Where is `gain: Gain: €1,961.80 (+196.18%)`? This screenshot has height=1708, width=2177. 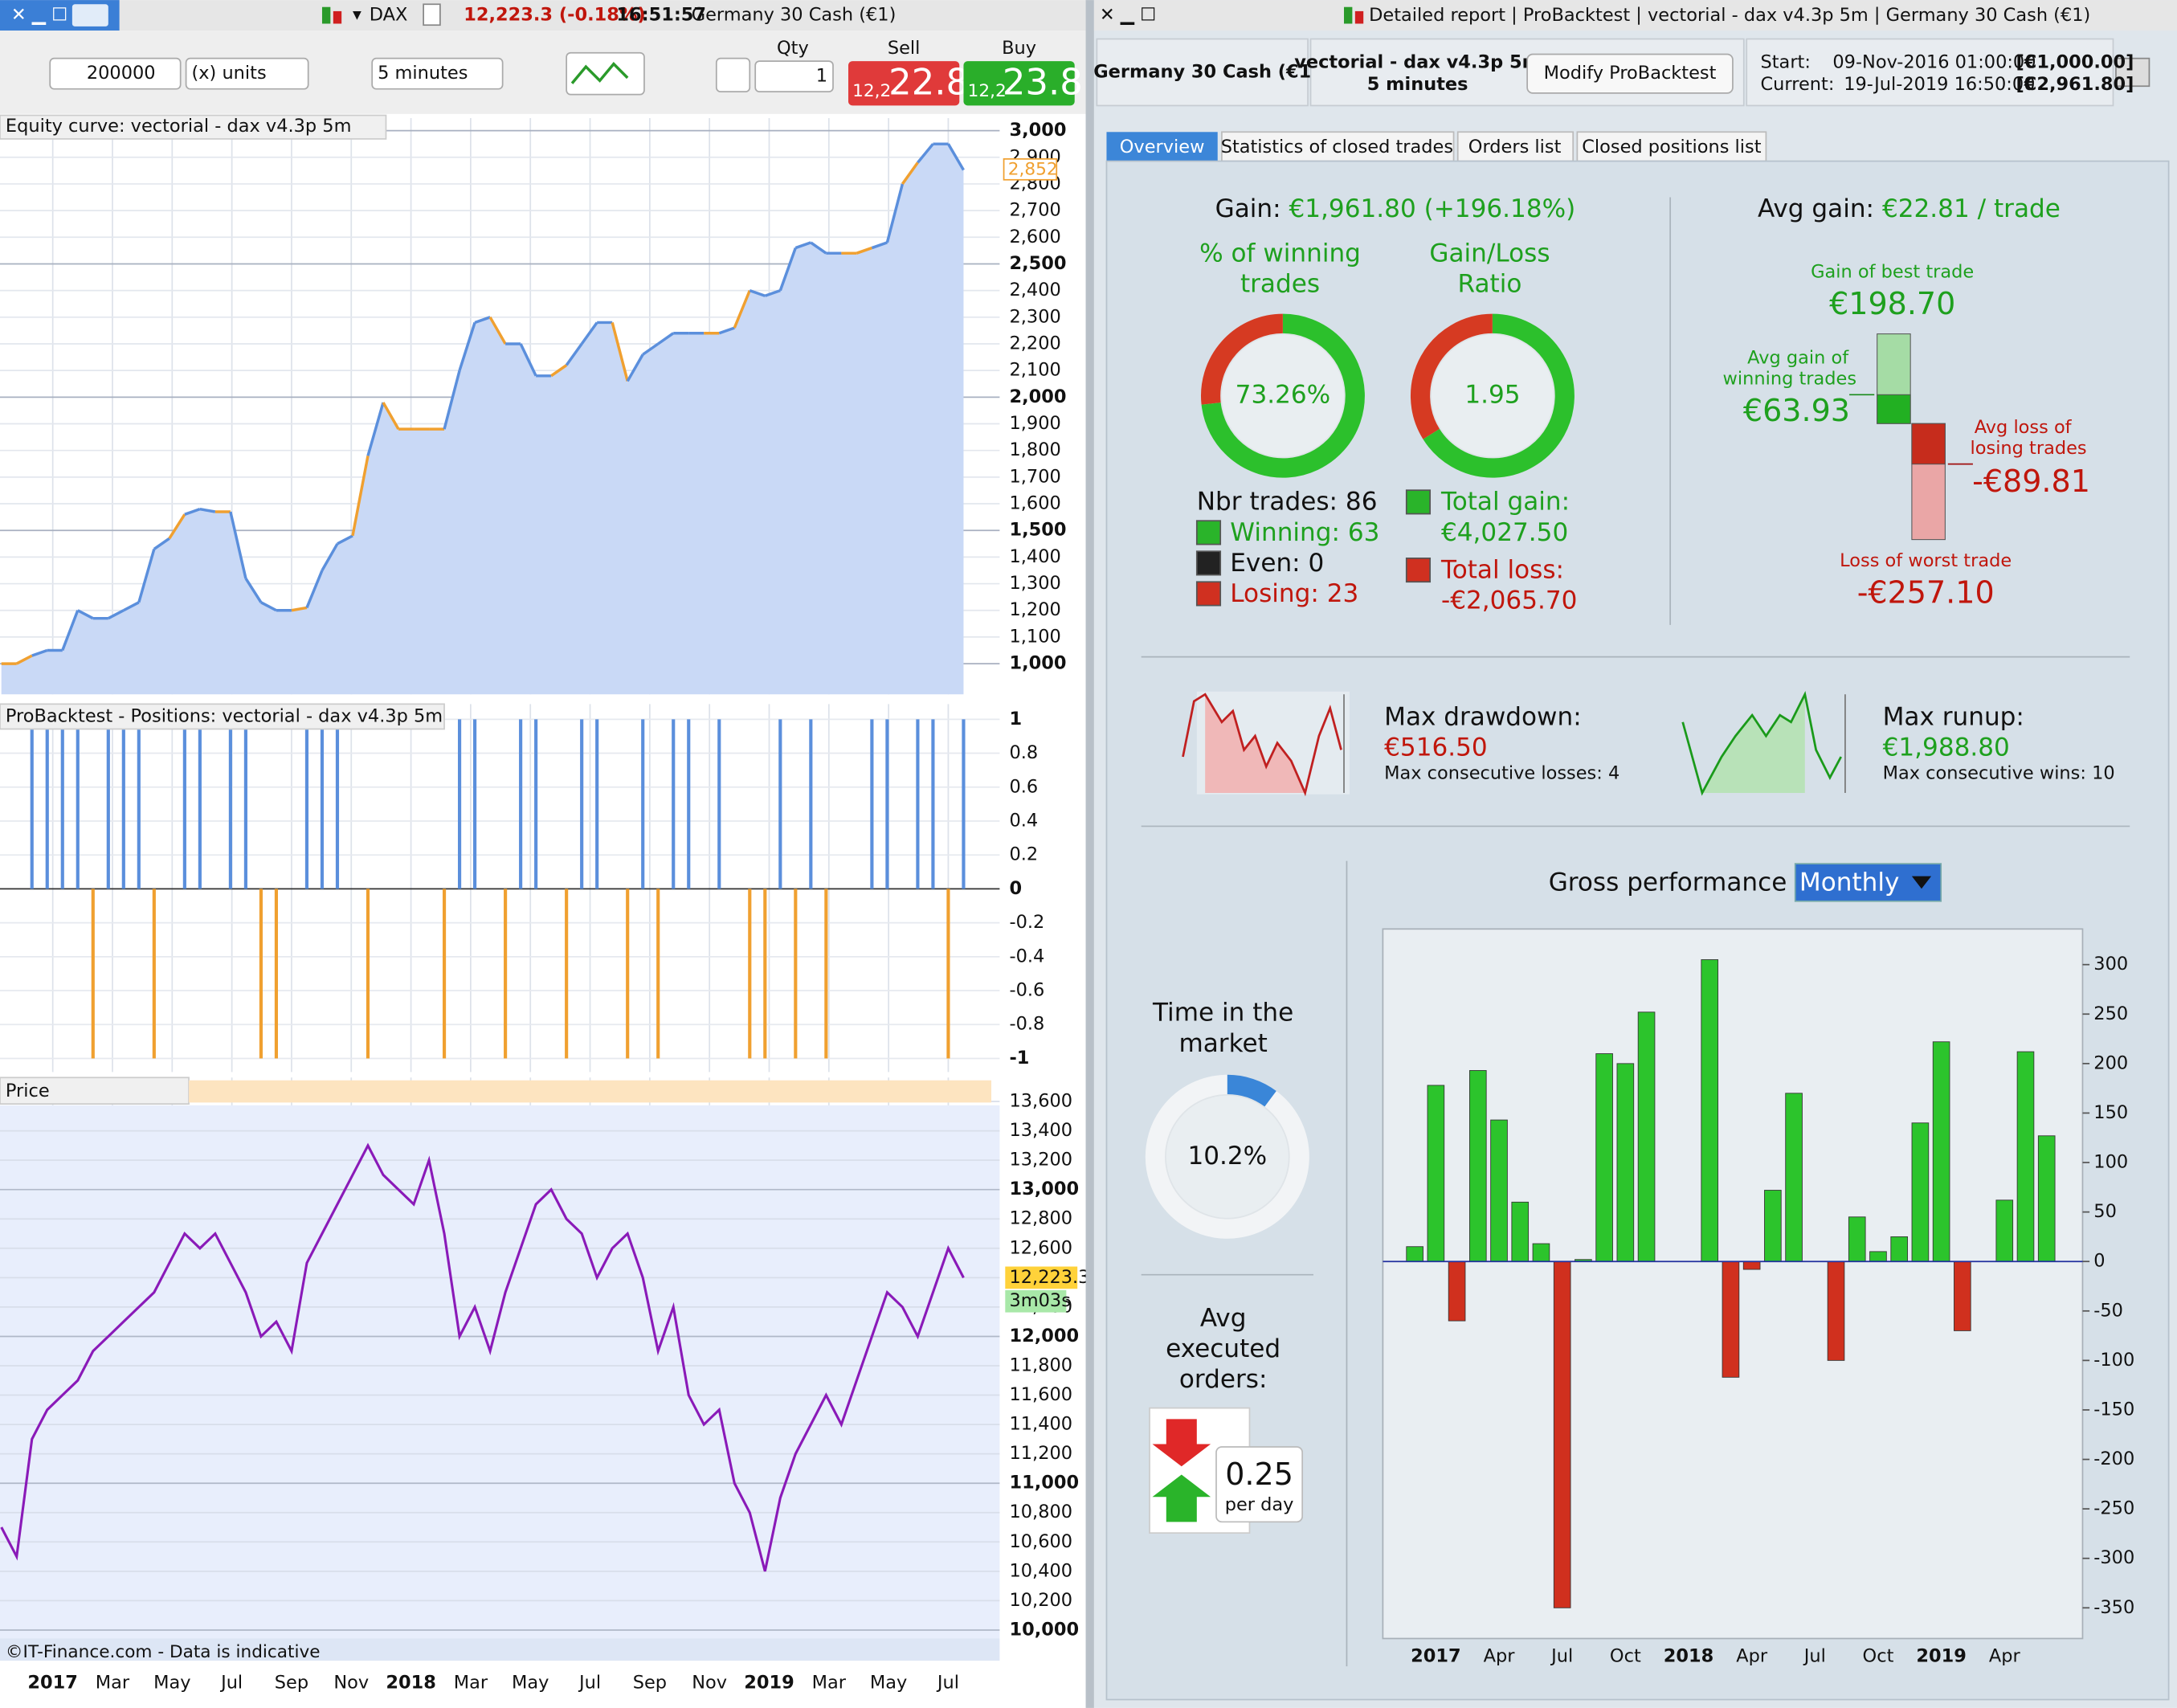 gain: Gain: €1,961.80 (+196.18%) is located at coordinates (1395, 208).